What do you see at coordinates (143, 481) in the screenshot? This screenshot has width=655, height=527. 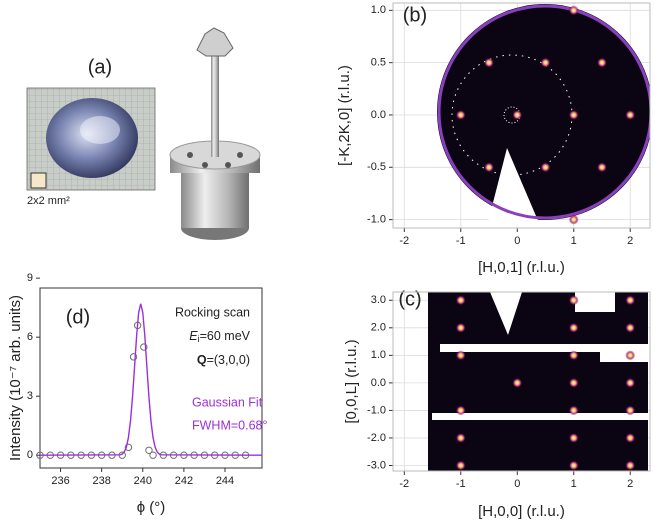 I see `x-tick-label: 240` at bounding box center [143, 481].